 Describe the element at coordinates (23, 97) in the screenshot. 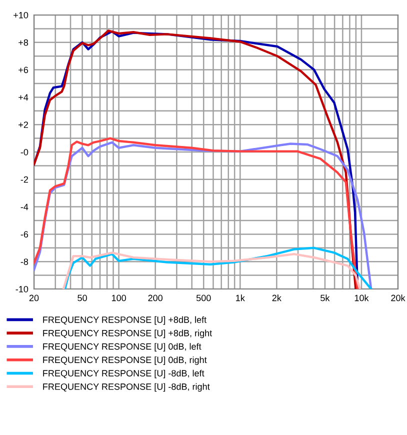

I see `y-tick-label: +4` at that location.